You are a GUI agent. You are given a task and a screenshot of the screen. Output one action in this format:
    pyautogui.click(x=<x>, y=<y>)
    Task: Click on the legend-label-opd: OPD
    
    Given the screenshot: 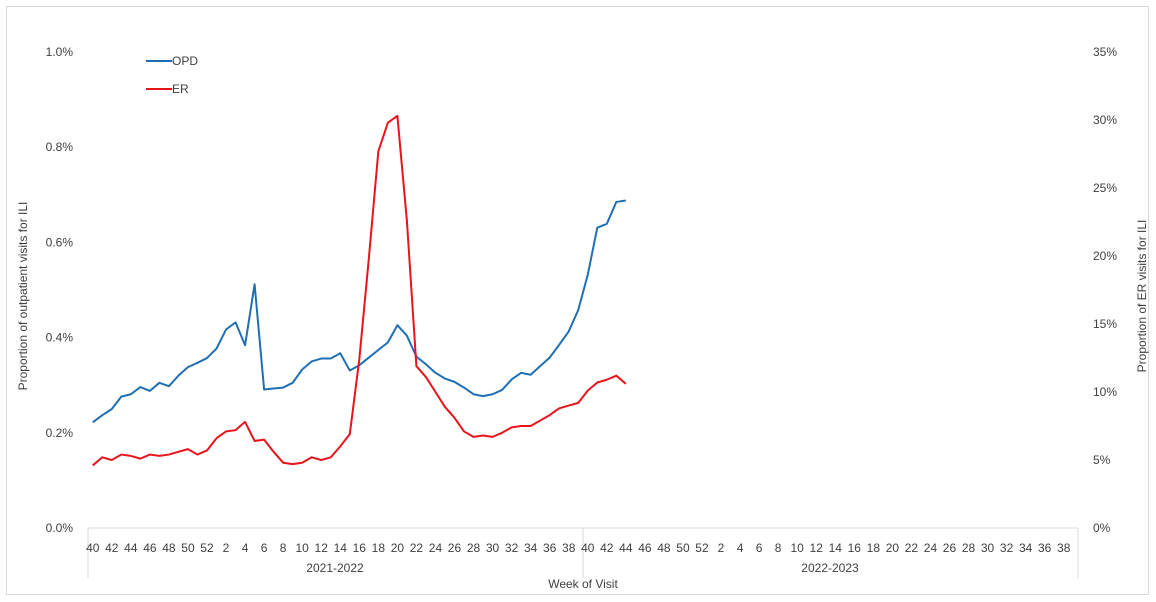 What is the action you would take?
    pyautogui.click(x=185, y=61)
    